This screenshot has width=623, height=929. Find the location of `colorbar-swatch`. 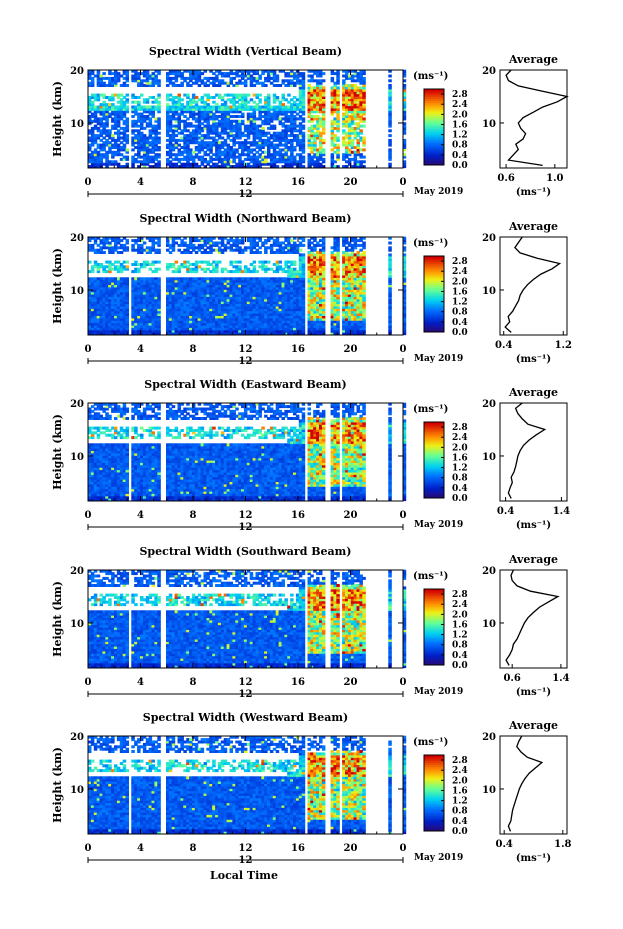

colorbar-swatch is located at coordinates (434, 160).